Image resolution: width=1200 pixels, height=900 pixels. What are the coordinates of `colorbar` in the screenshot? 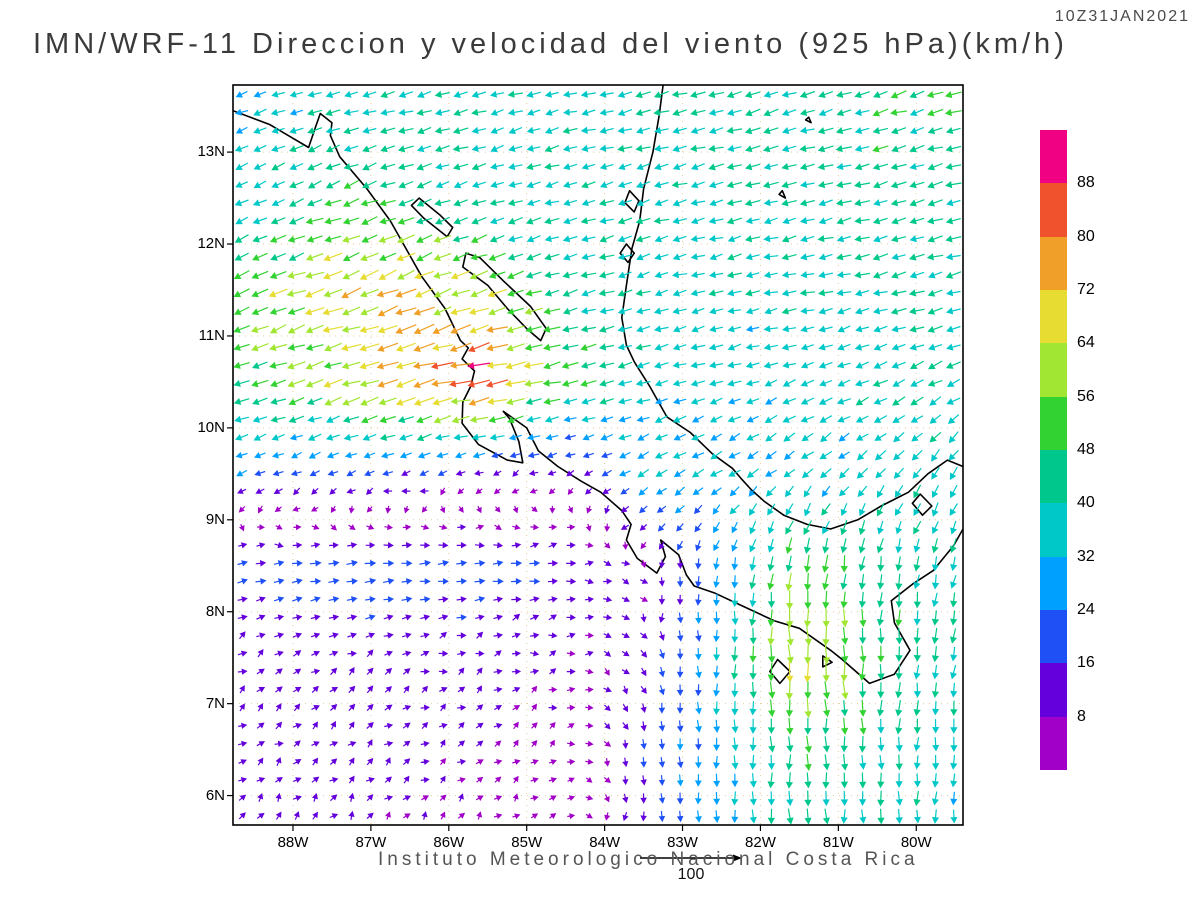 It's located at (1053, 450).